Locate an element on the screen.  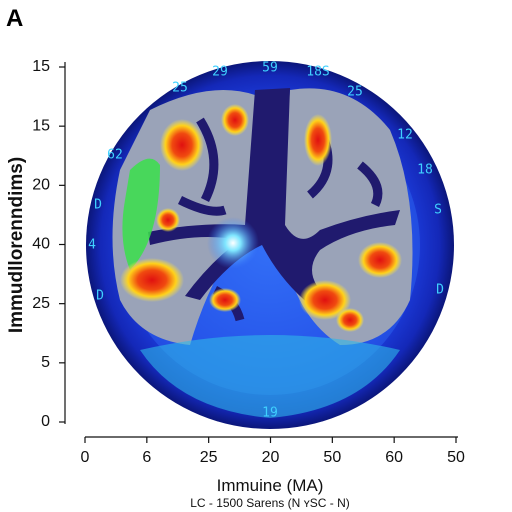
ring-label: 62 is located at coordinates (115, 155).